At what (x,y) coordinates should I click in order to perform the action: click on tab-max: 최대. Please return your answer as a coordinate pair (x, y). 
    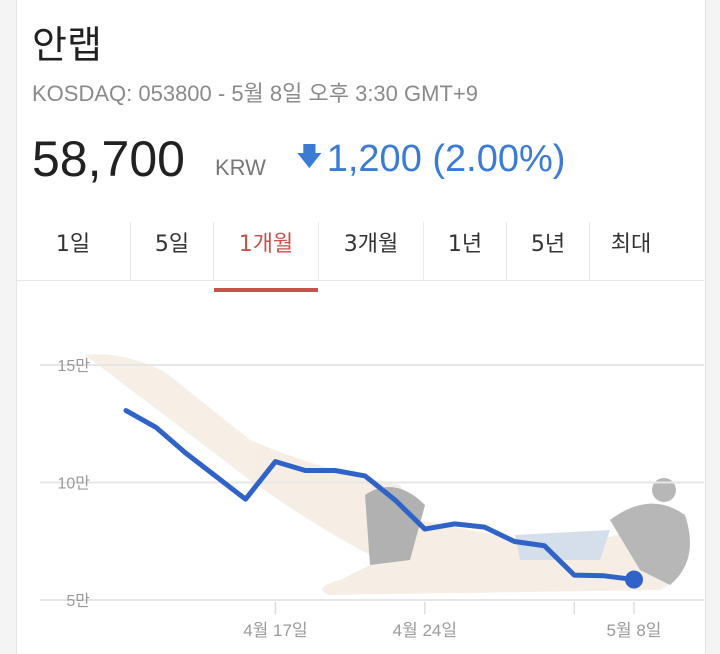
    Looking at the image, I should click on (631, 244).